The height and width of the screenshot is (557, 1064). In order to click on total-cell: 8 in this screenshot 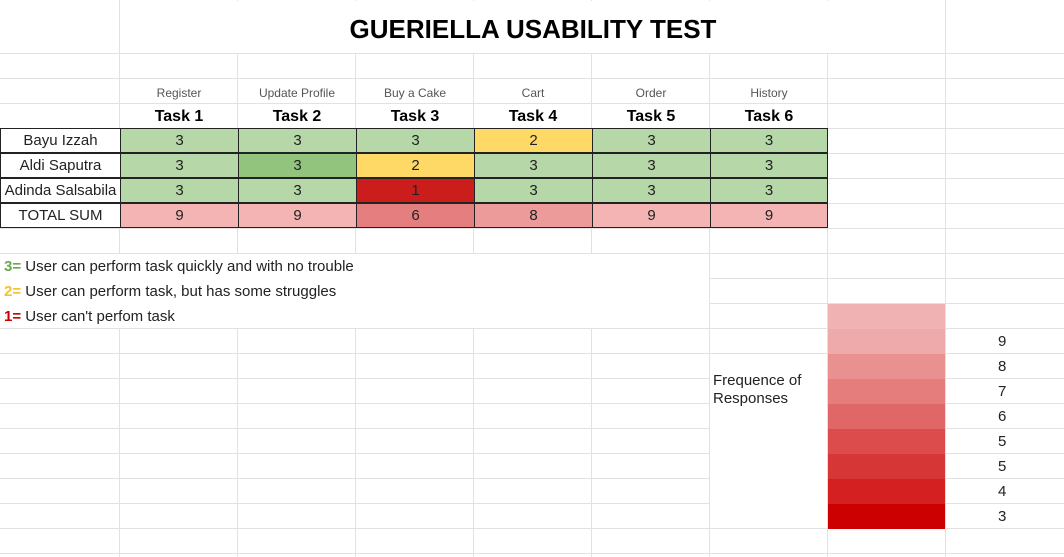, I will do `click(533, 215)`.